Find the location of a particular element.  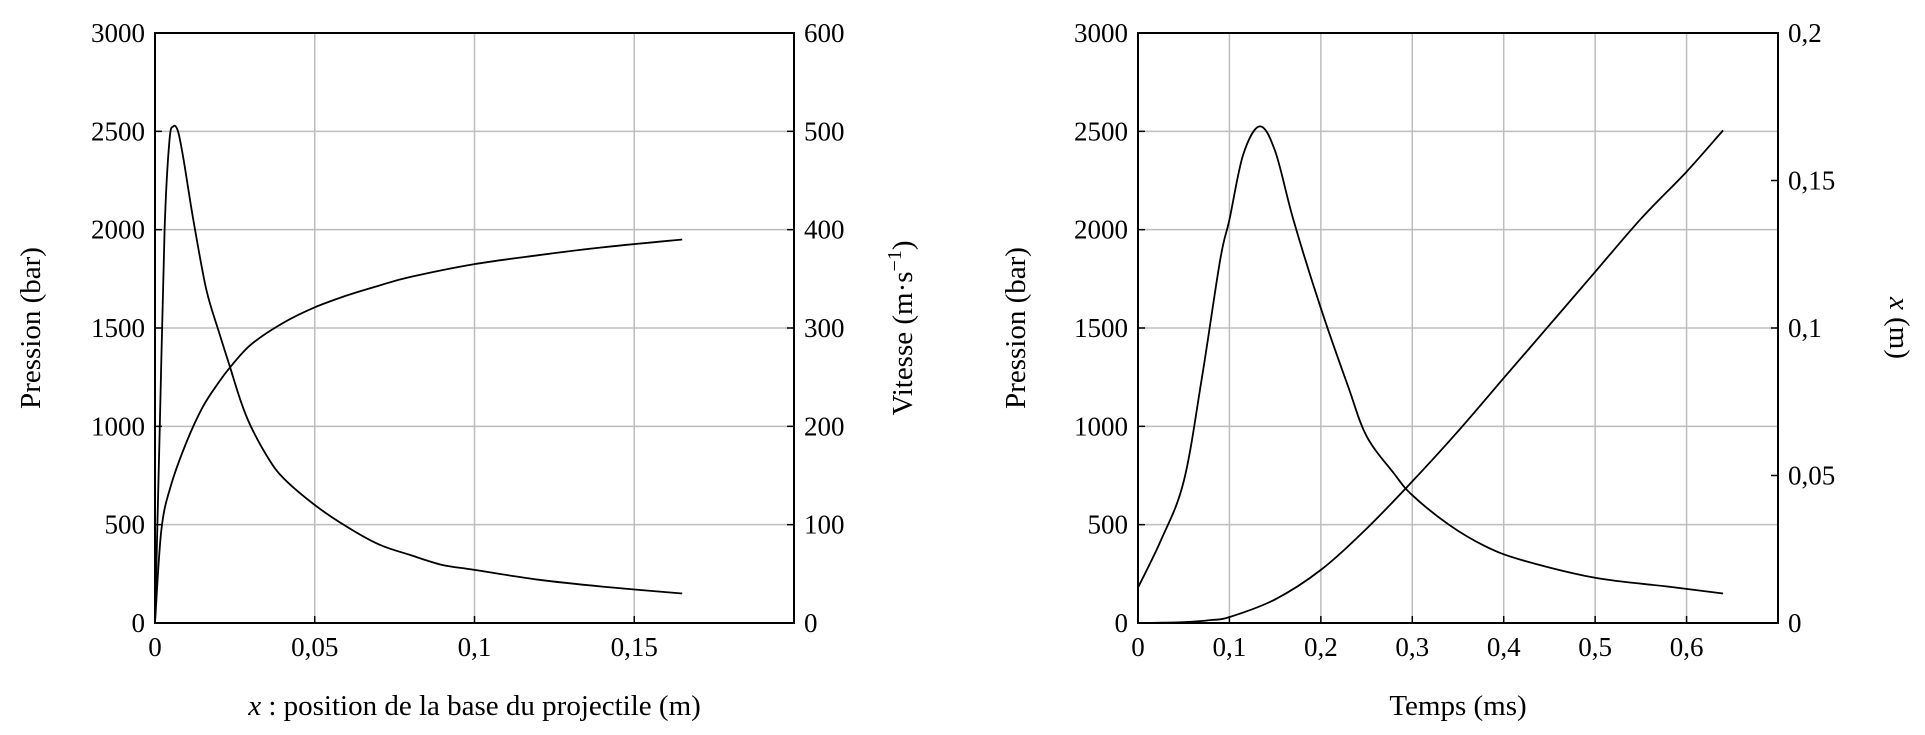

y2-axis-label: Vitesse (m·s−1) is located at coordinates (901, 328).